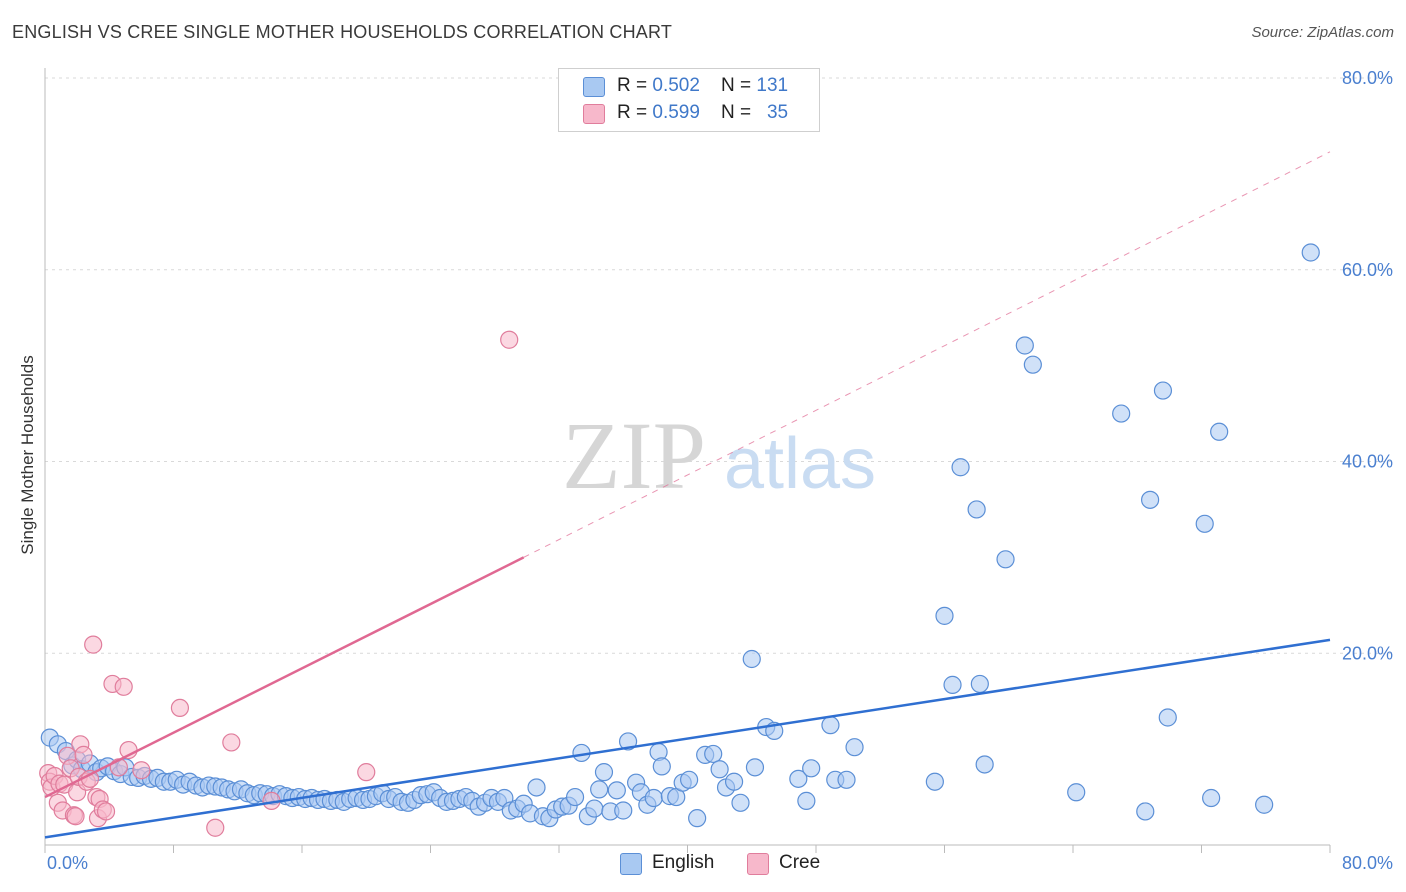  I want to click on y-tick-label: 80.0%, so click(1367, 78).